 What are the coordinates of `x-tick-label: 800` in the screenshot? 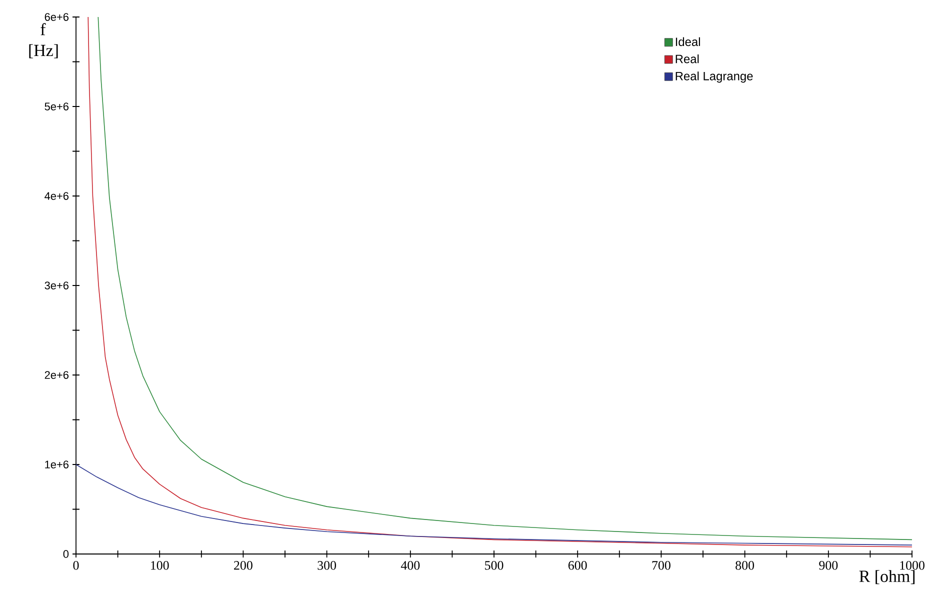 It's located at (745, 565).